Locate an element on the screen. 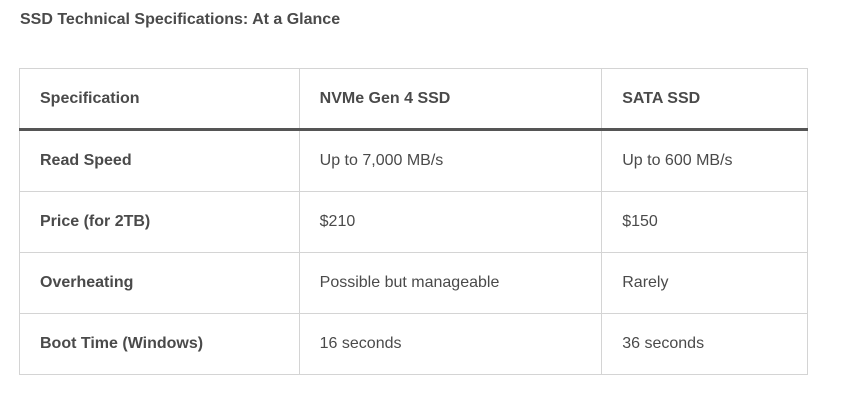 This screenshot has height=401, width=842. nvme-cell: Possible but manageable is located at coordinates (450, 283).